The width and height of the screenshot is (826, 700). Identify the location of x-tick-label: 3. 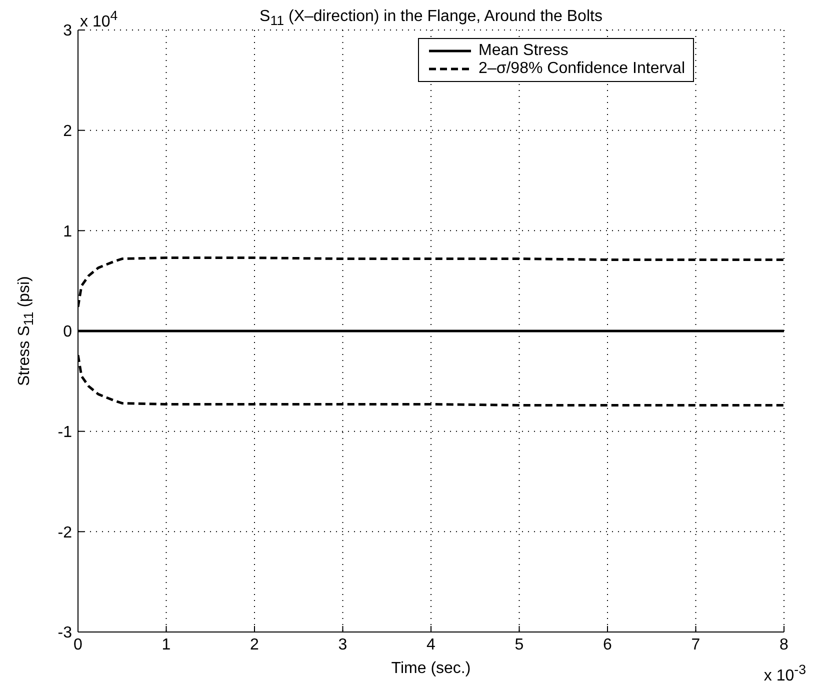
(343, 645).